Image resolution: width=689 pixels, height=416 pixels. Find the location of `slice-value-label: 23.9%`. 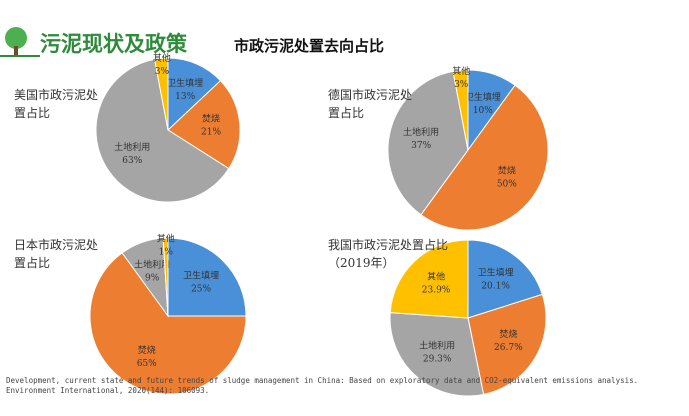

slice-value-label: 23.9% is located at coordinates (436, 290).